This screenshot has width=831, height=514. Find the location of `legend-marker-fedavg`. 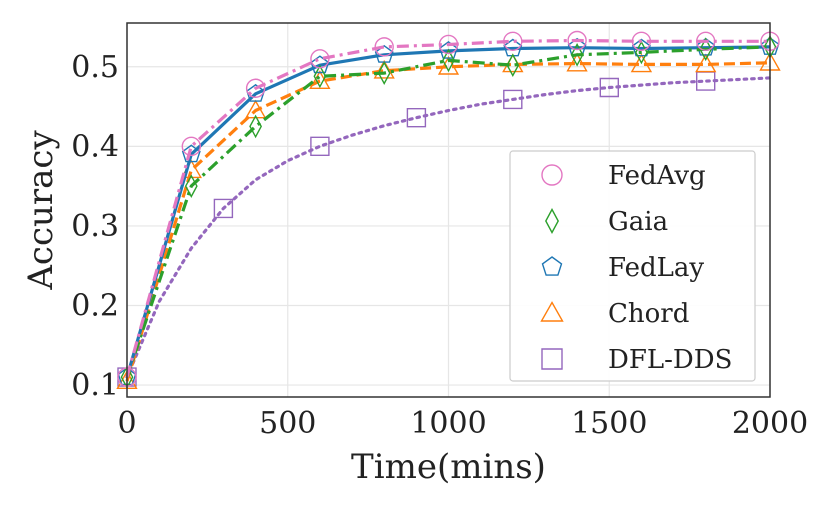

legend-marker-fedavg is located at coordinates (552, 175).